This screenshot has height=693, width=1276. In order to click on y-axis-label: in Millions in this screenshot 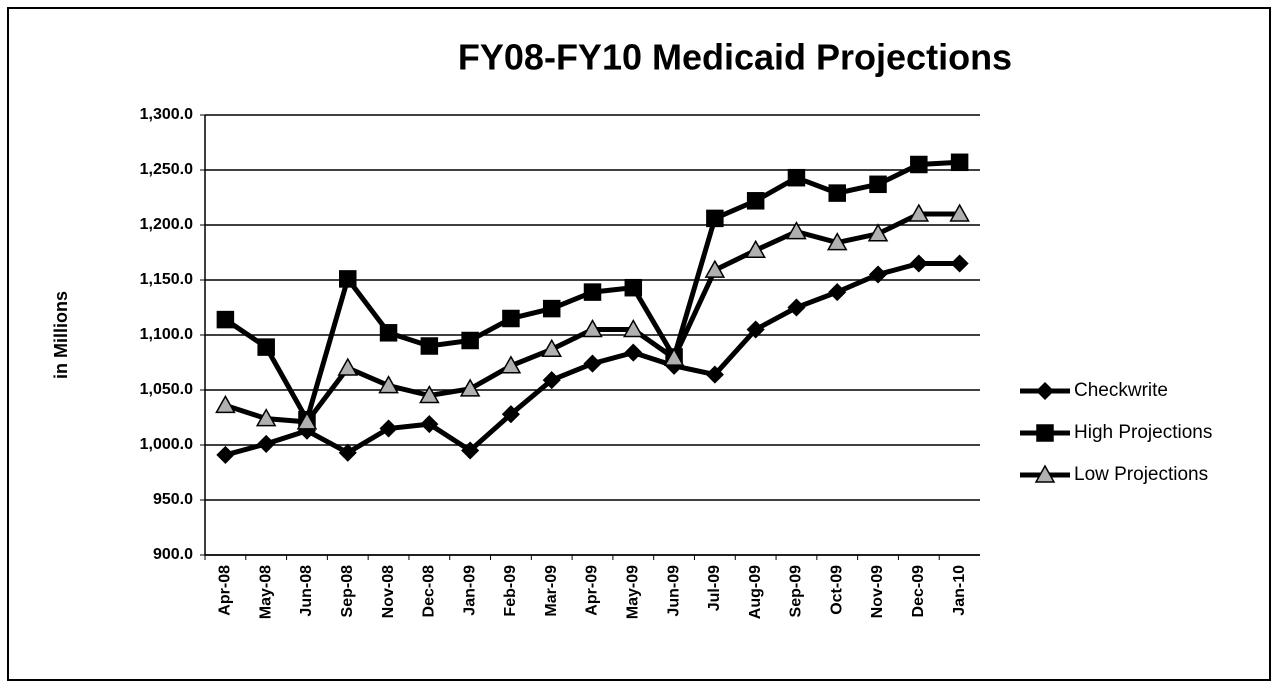, I will do `click(61, 335)`.